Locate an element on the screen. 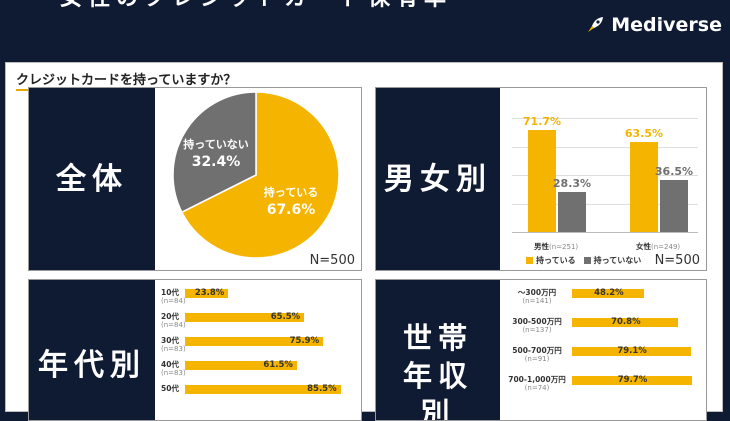  income-bar-value: 70.8% is located at coordinates (626, 322).